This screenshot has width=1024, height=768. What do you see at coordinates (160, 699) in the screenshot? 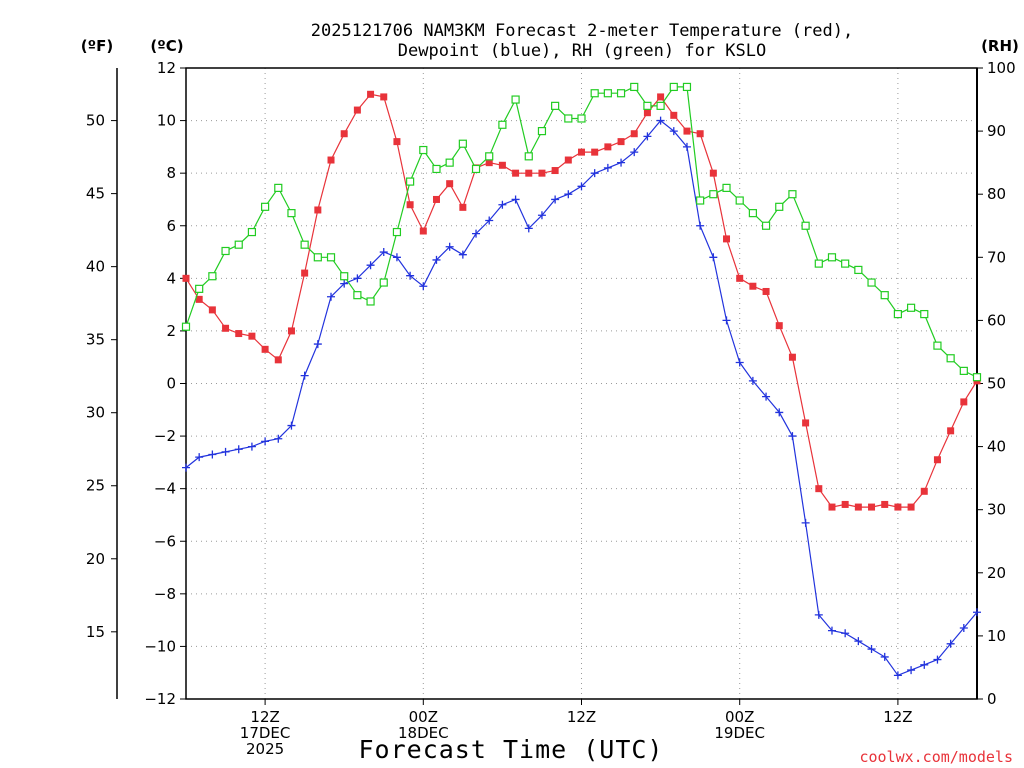
I see `celsius-tick-label: −12` at bounding box center [160, 699].